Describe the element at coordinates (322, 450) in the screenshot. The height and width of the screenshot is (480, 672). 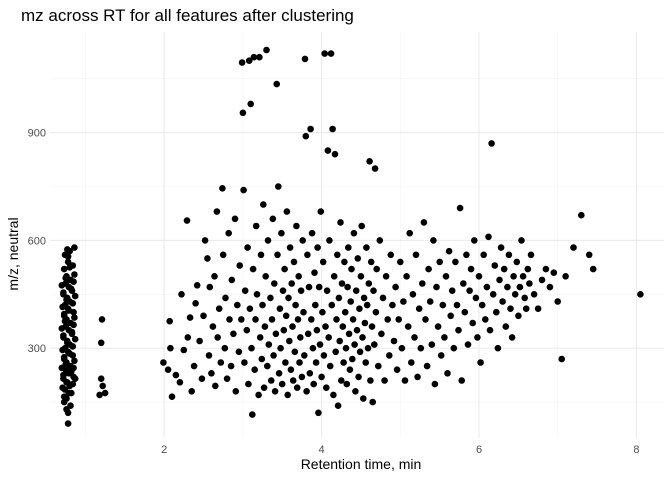
I see `x-tick-label: 4` at that location.